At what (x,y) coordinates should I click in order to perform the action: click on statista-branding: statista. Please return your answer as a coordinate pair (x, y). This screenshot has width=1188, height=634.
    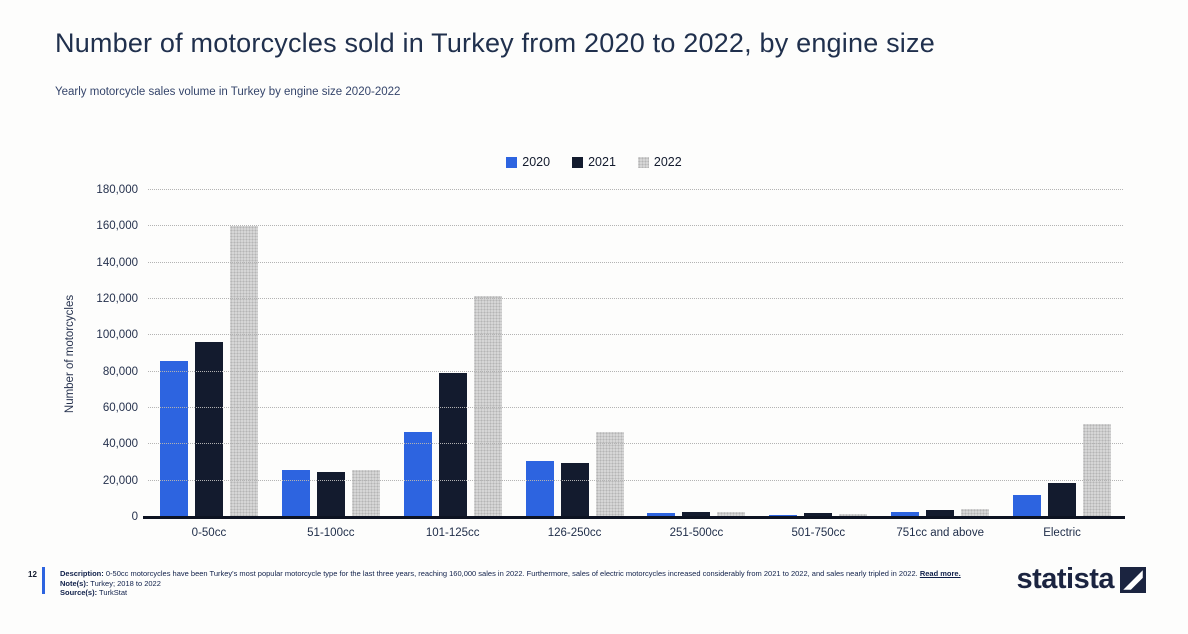
    Looking at the image, I should click on (1081, 579).